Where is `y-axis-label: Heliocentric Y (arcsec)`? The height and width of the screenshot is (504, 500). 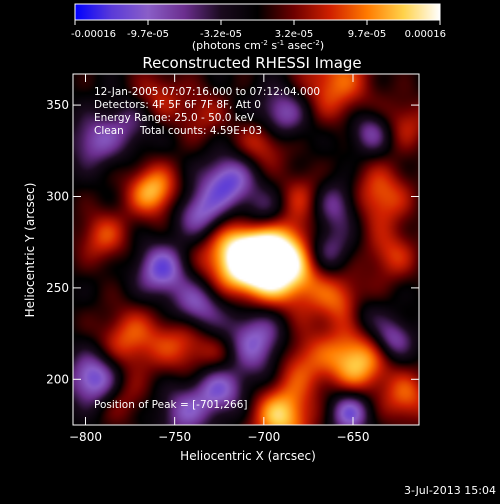 y-axis-label: Heliocentric Y (arcsec) is located at coordinates (30, 250).